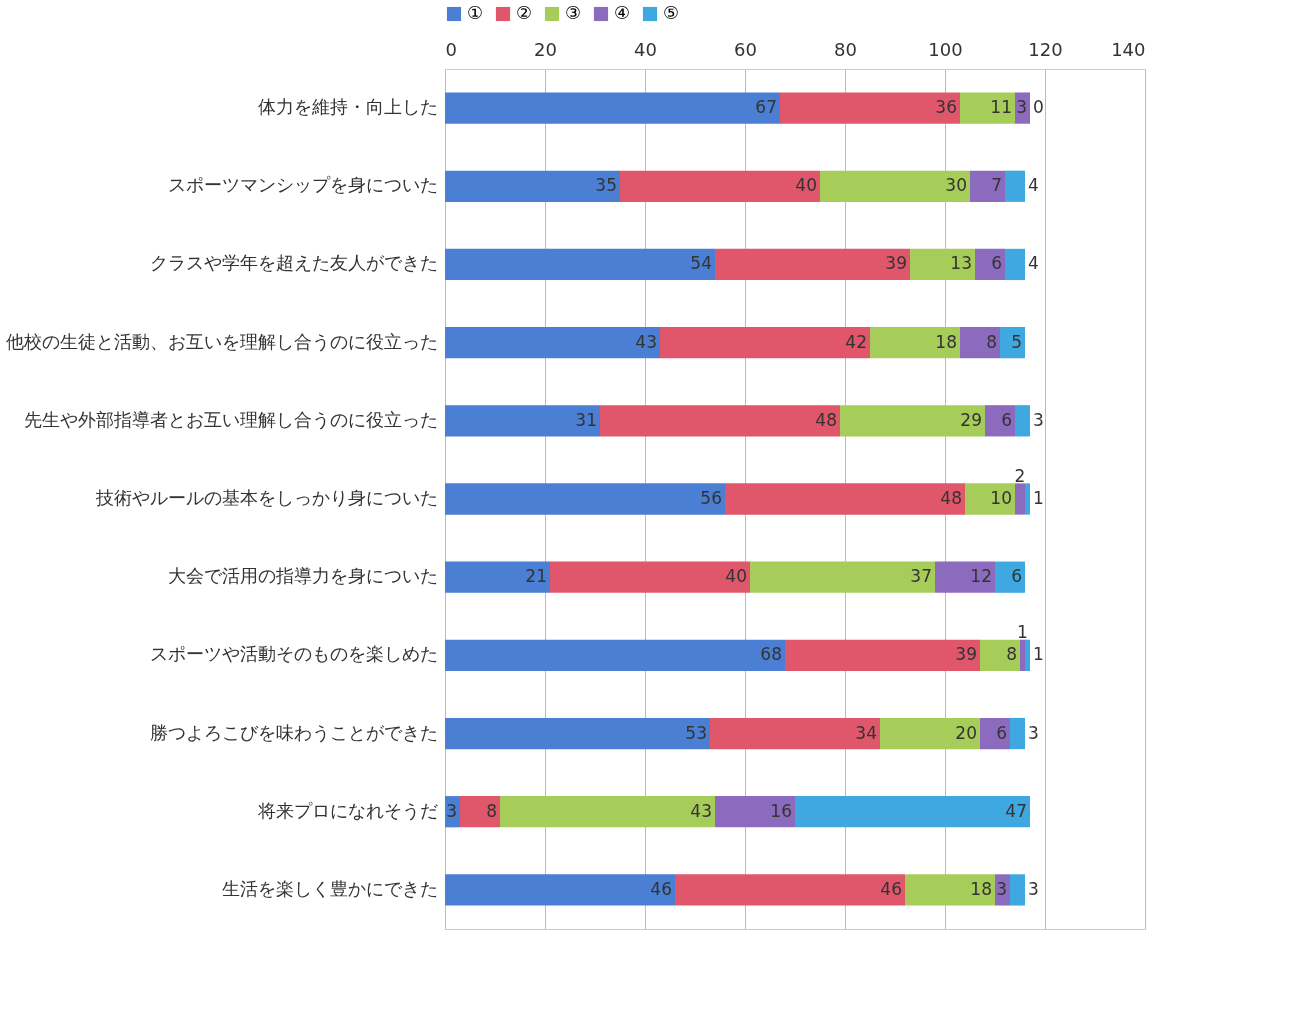 This screenshot has width=1298, height=1017. What do you see at coordinates (230, 419) in the screenshot?
I see `y-tick-label: 先生や外部指導者とお互い理解し合うのに役立った` at bounding box center [230, 419].